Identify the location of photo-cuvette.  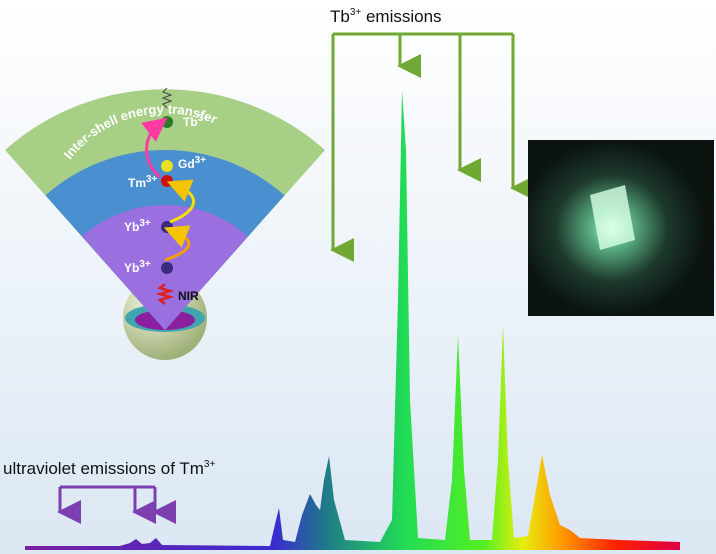
(612, 217).